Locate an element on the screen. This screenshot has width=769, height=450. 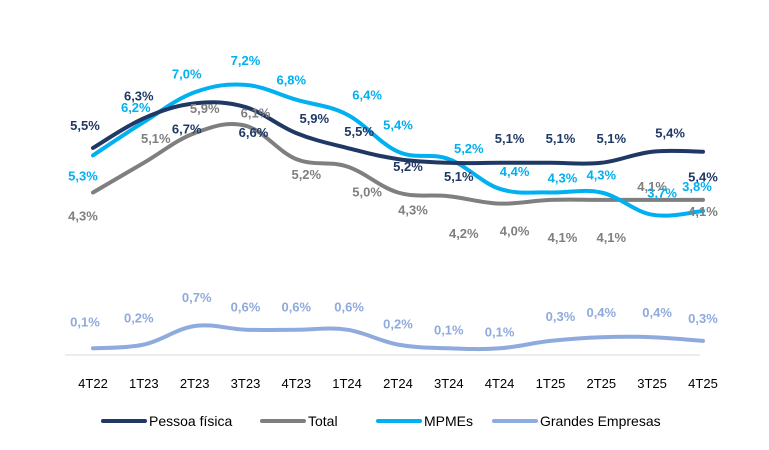
data-label: 6,2% is located at coordinates (136, 107).